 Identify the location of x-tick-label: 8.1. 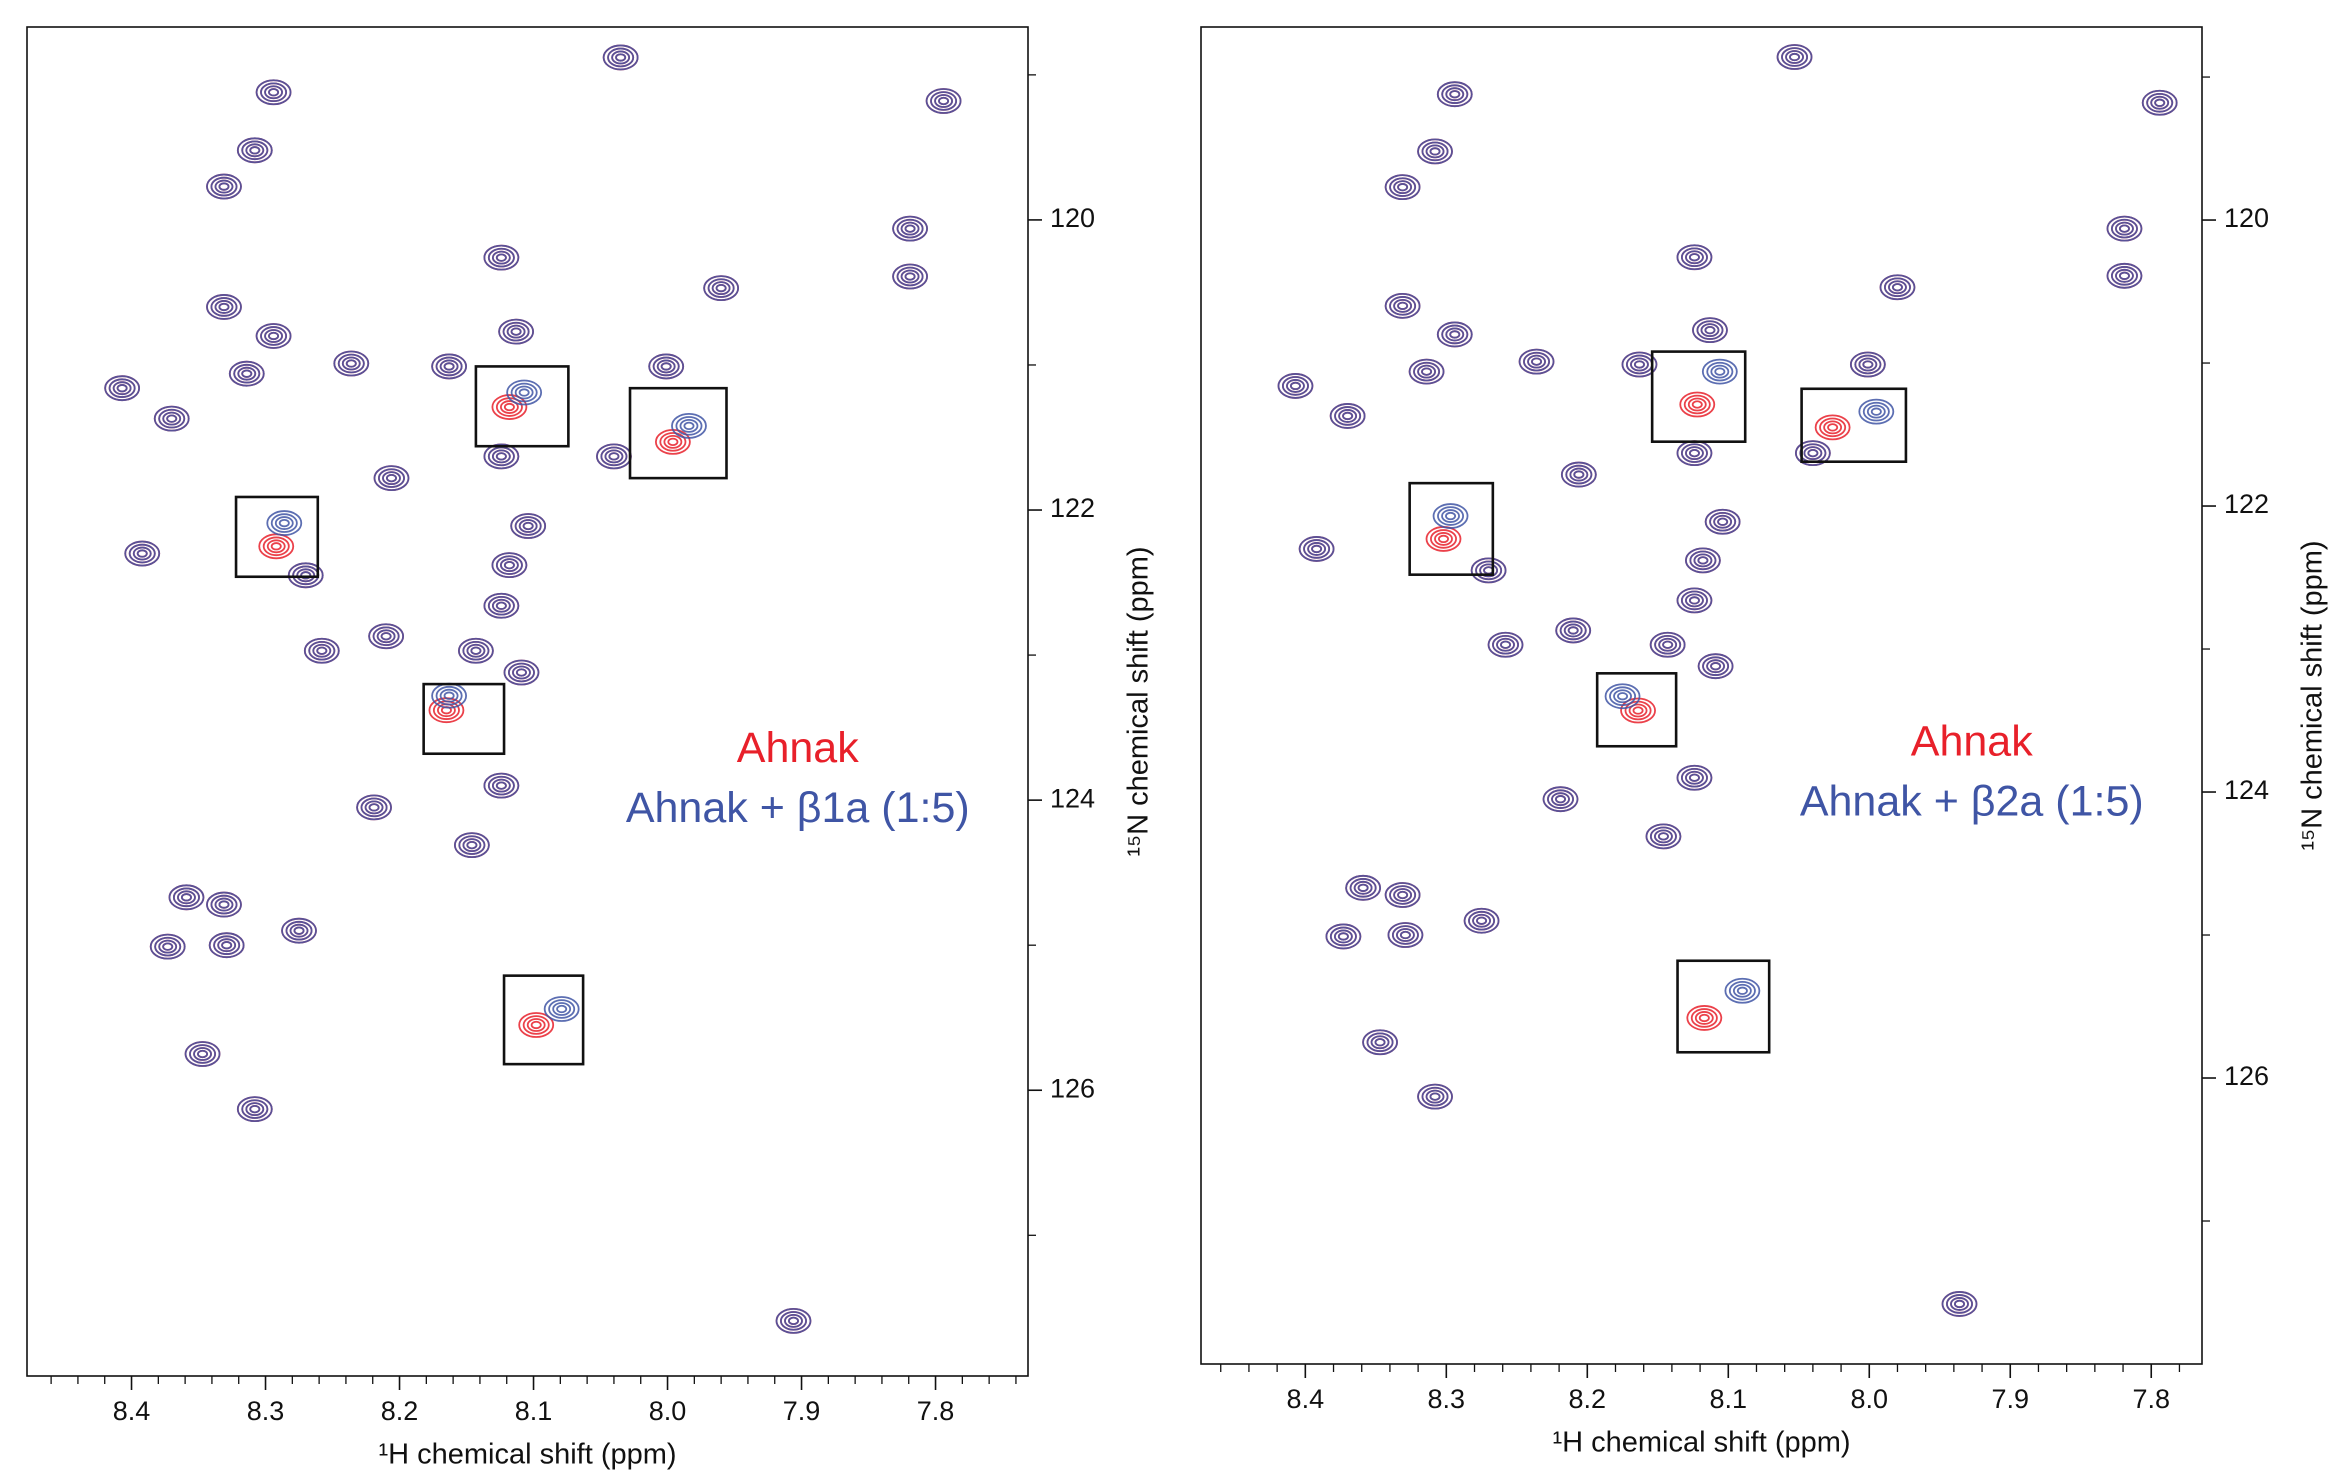
(1729, 1399).